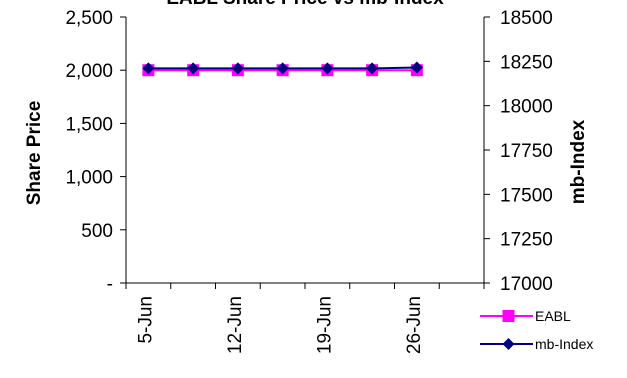  What do you see at coordinates (578, 161) in the screenshot?
I see `y2-axis-title: mb-Index` at bounding box center [578, 161].